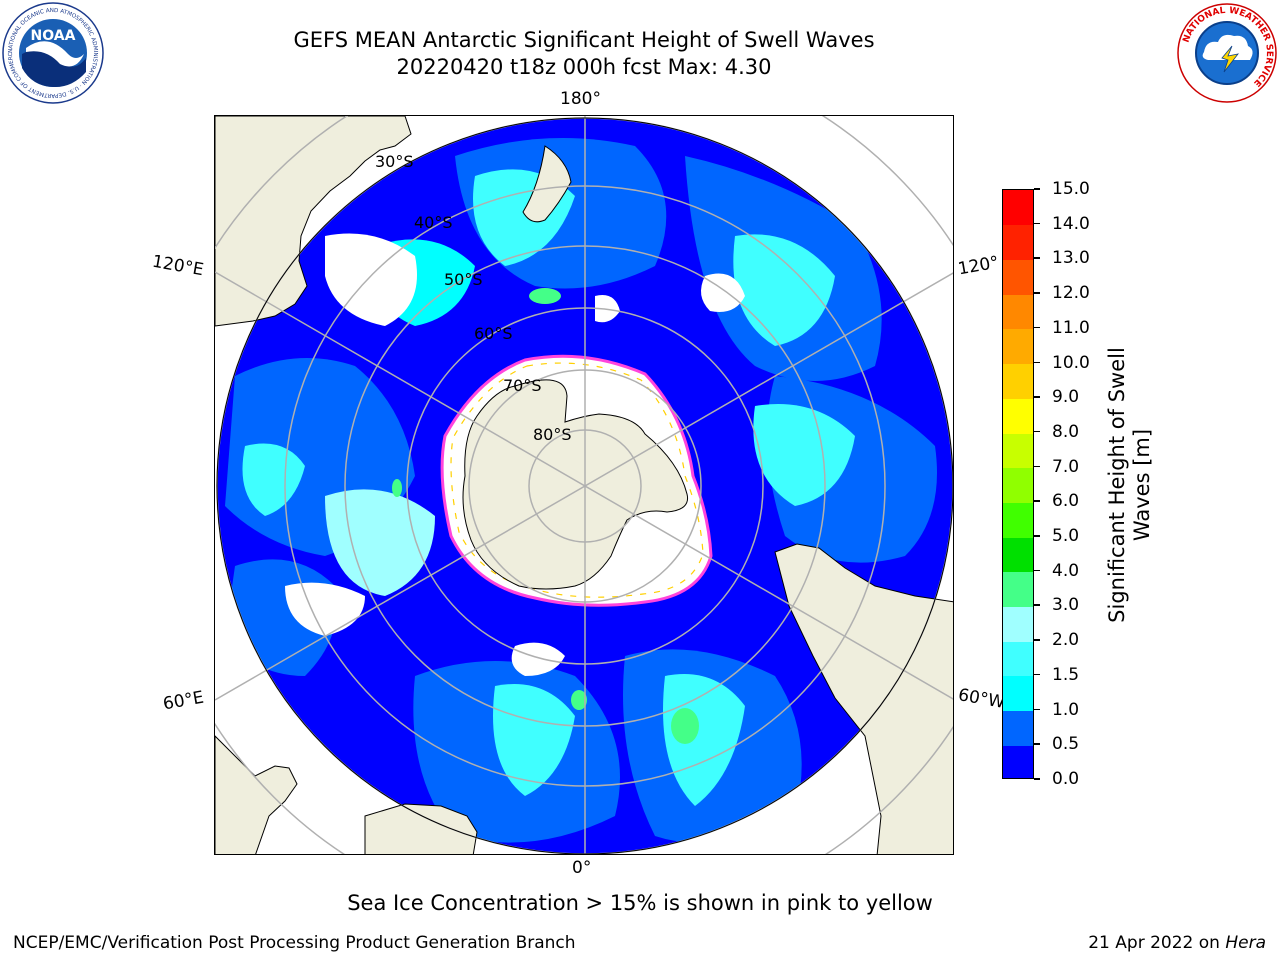 This screenshot has width=1280, height=960. What do you see at coordinates (1066, 779) in the screenshot?
I see `colorbar-tick-label: 0.0` at bounding box center [1066, 779].